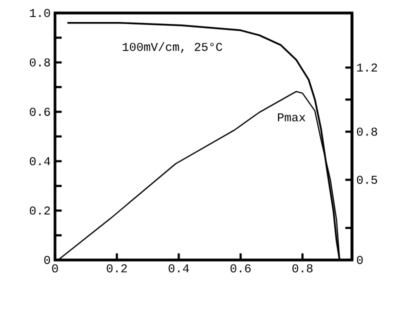 Image resolution: width=403 pixels, height=327 pixels. Describe the element at coordinates (47, 260) in the screenshot. I see `y-tick-label: 0` at that location.